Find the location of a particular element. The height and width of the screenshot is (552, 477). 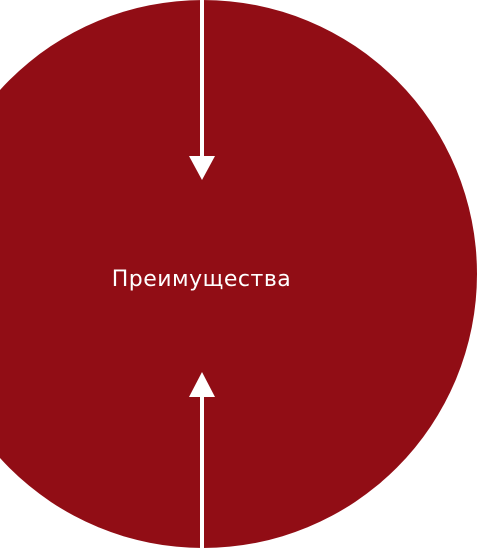

arrow-down-icon is located at coordinates (202, 90).